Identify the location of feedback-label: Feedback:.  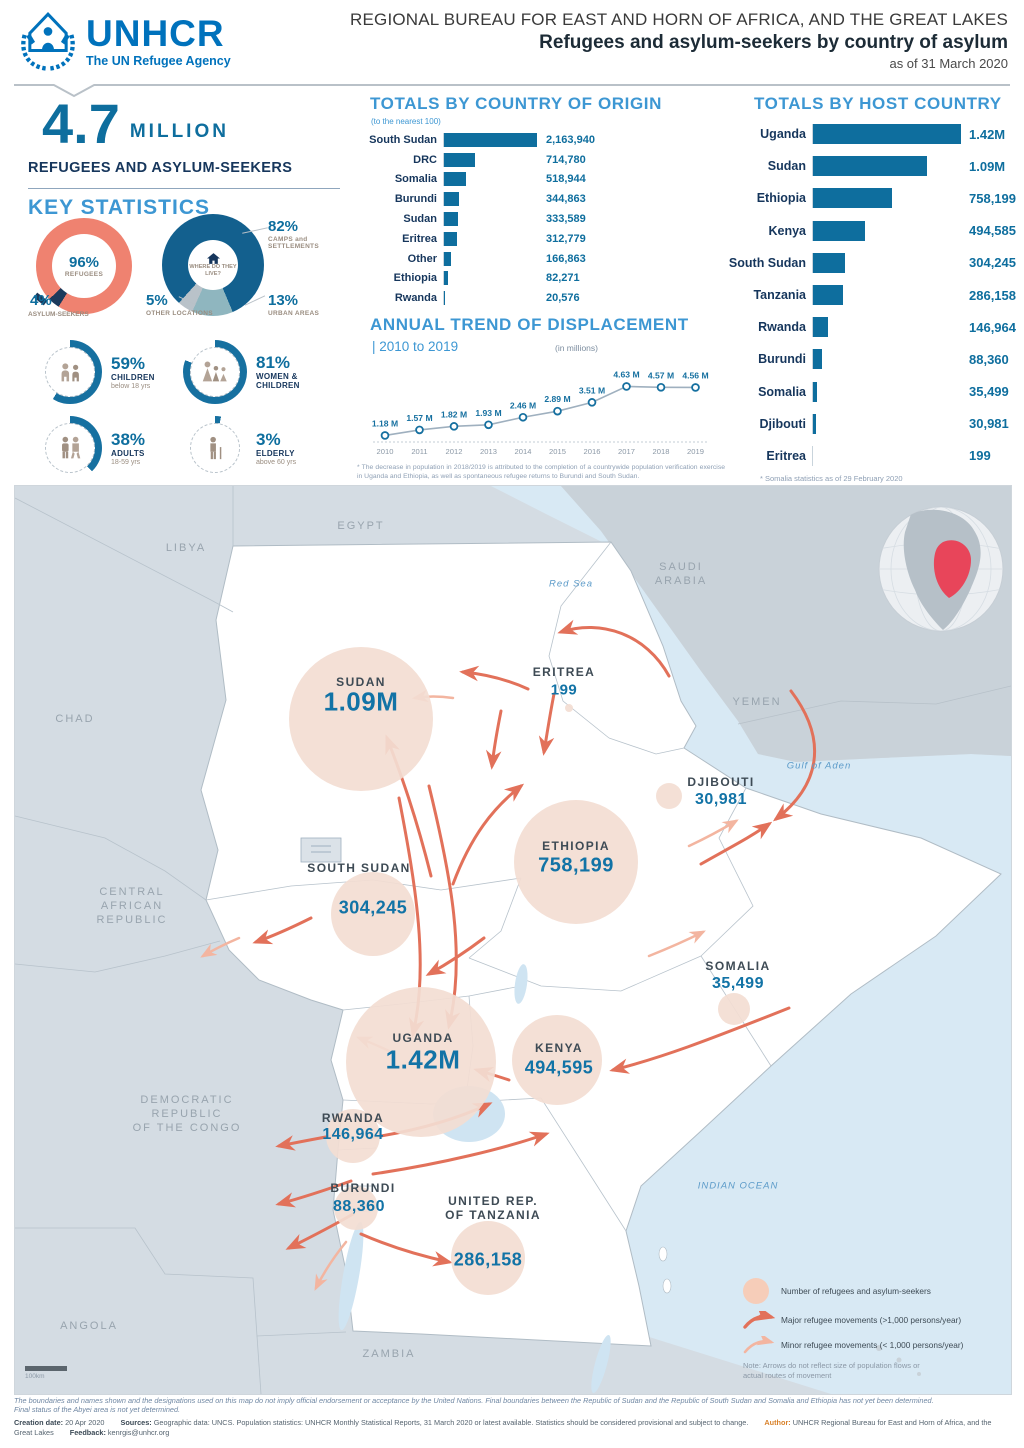
(87, 1432).